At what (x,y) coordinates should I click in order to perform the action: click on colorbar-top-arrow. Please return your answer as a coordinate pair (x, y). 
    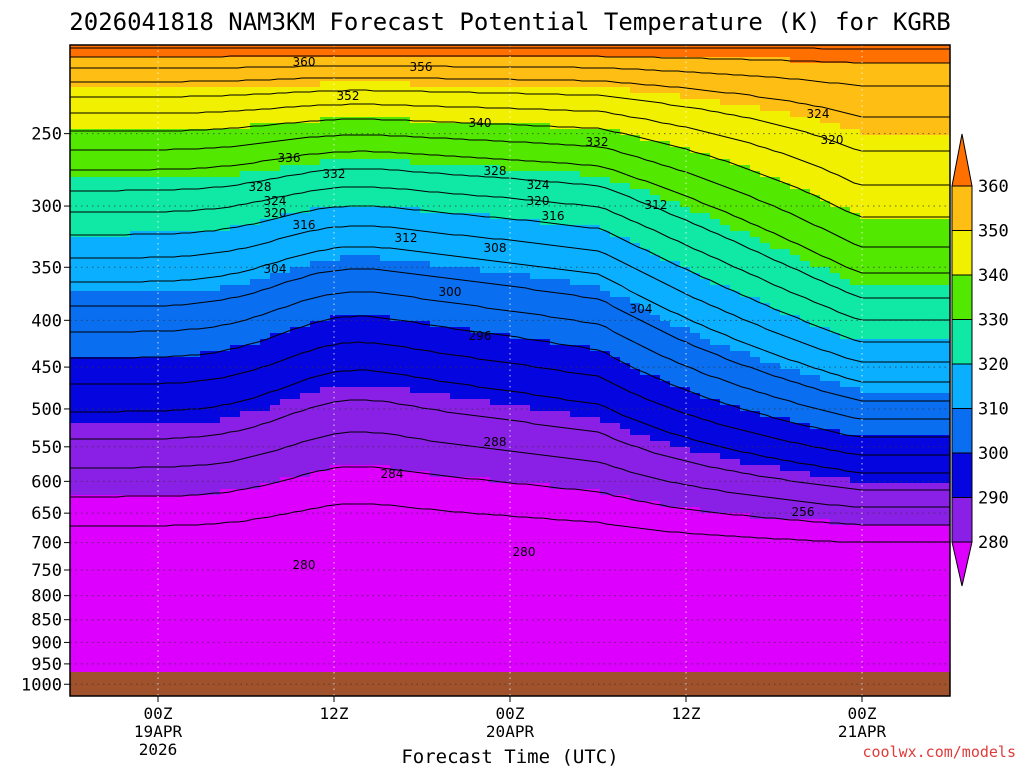
    Looking at the image, I should click on (962, 160).